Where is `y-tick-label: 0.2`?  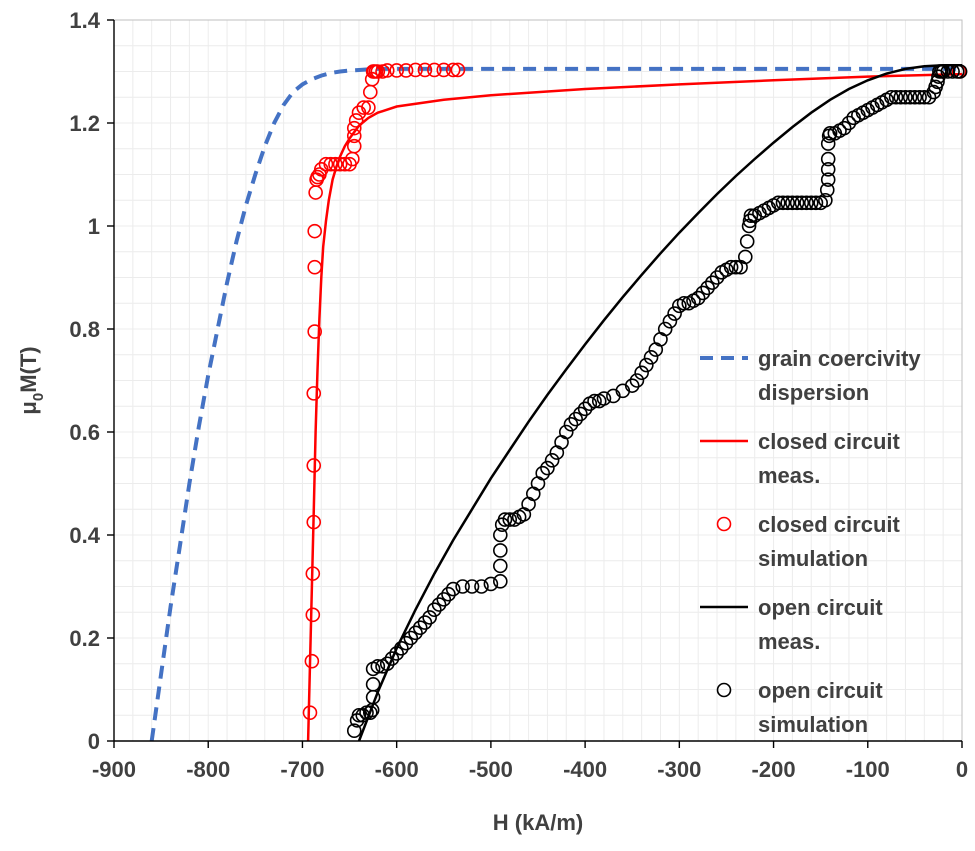 y-tick-label: 0.2 is located at coordinates (84, 638).